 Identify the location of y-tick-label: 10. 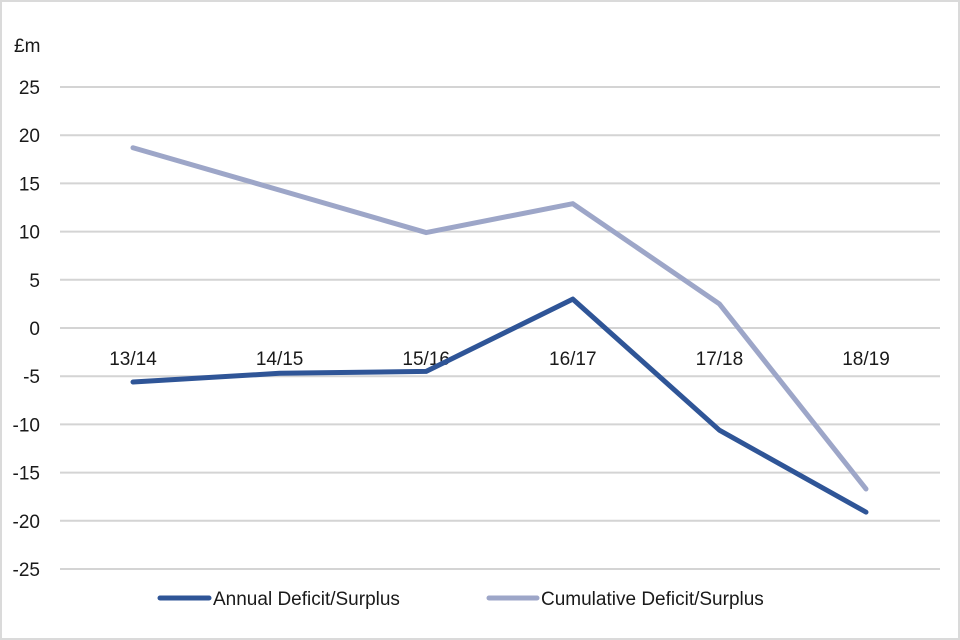
(29, 233).